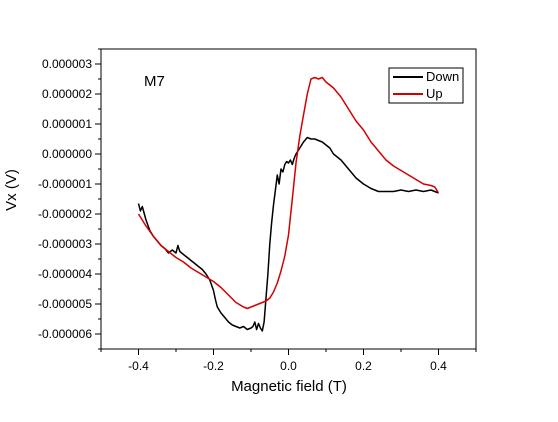 This screenshot has height=422, width=558. I want to click on y-tick-label: -0.000001, so click(65, 184).